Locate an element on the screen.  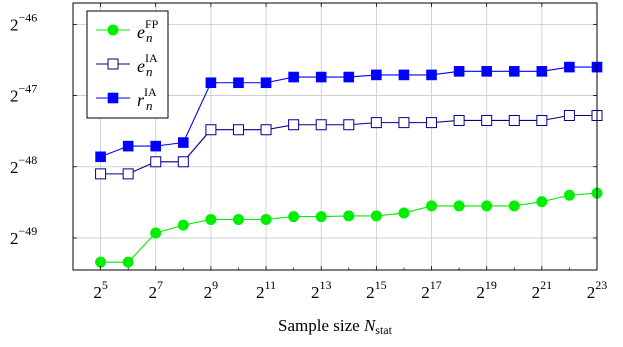
legend-entry: eFP n is located at coordinates (127, 31).